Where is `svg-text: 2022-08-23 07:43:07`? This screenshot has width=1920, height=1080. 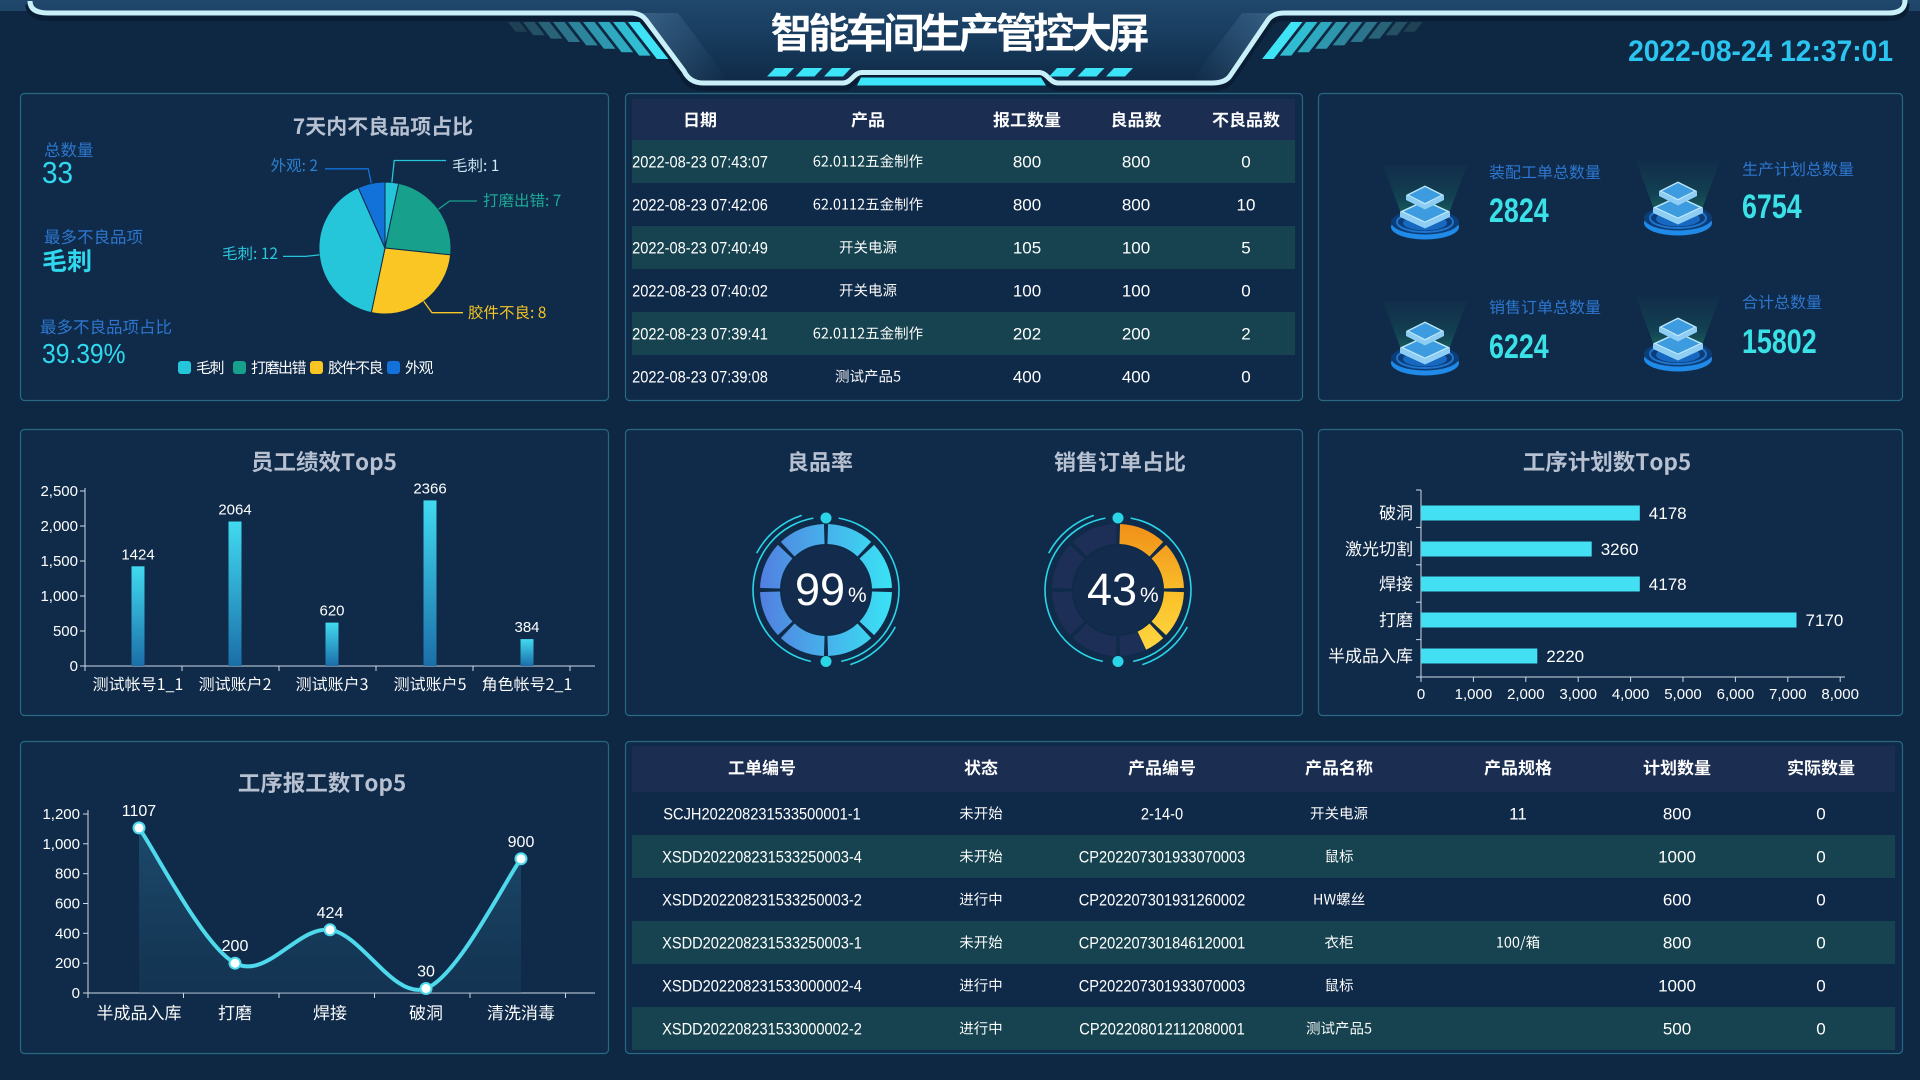 svg-text: 2022-08-23 07:43:07 is located at coordinates (700, 163).